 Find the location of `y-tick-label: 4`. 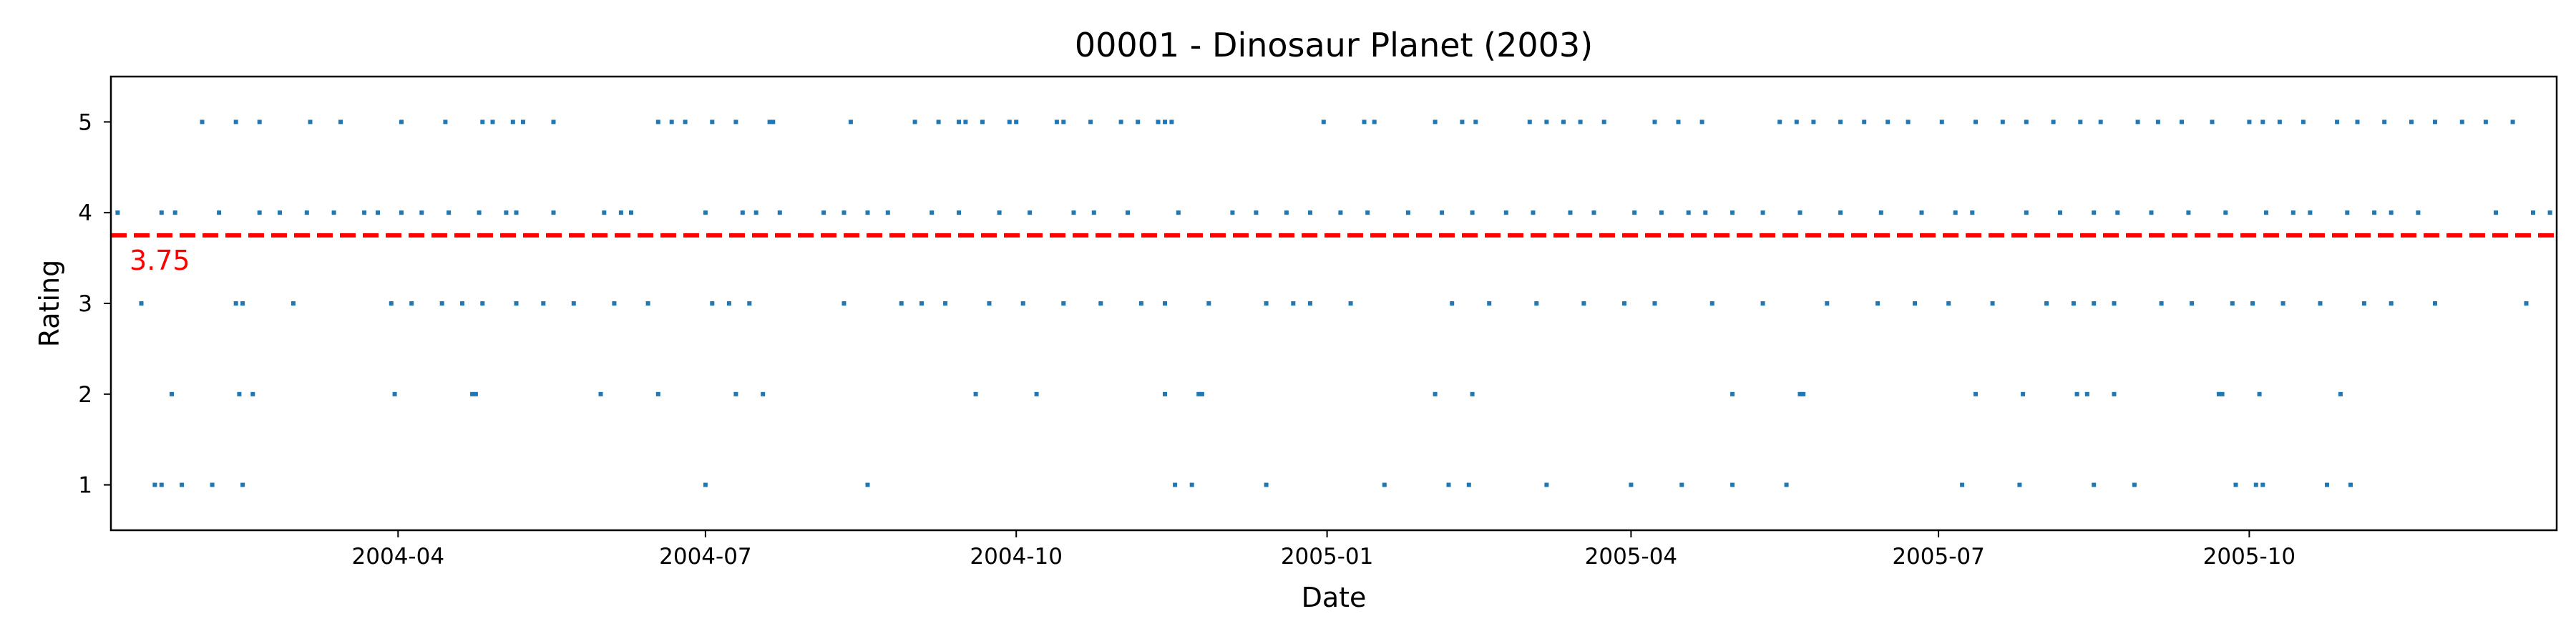

y-tick-label: 4 is located at coordinates (85, 213).